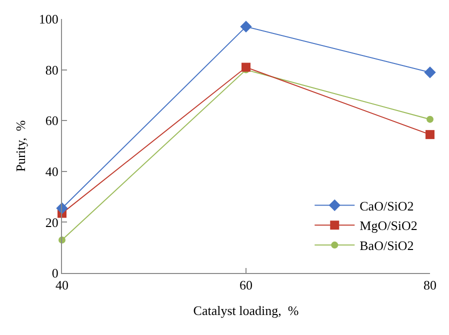  What do you see at coordinates (246, 285) in the screenshot?
I see `x-tick-label: 60` at bounding box center [246, 285].